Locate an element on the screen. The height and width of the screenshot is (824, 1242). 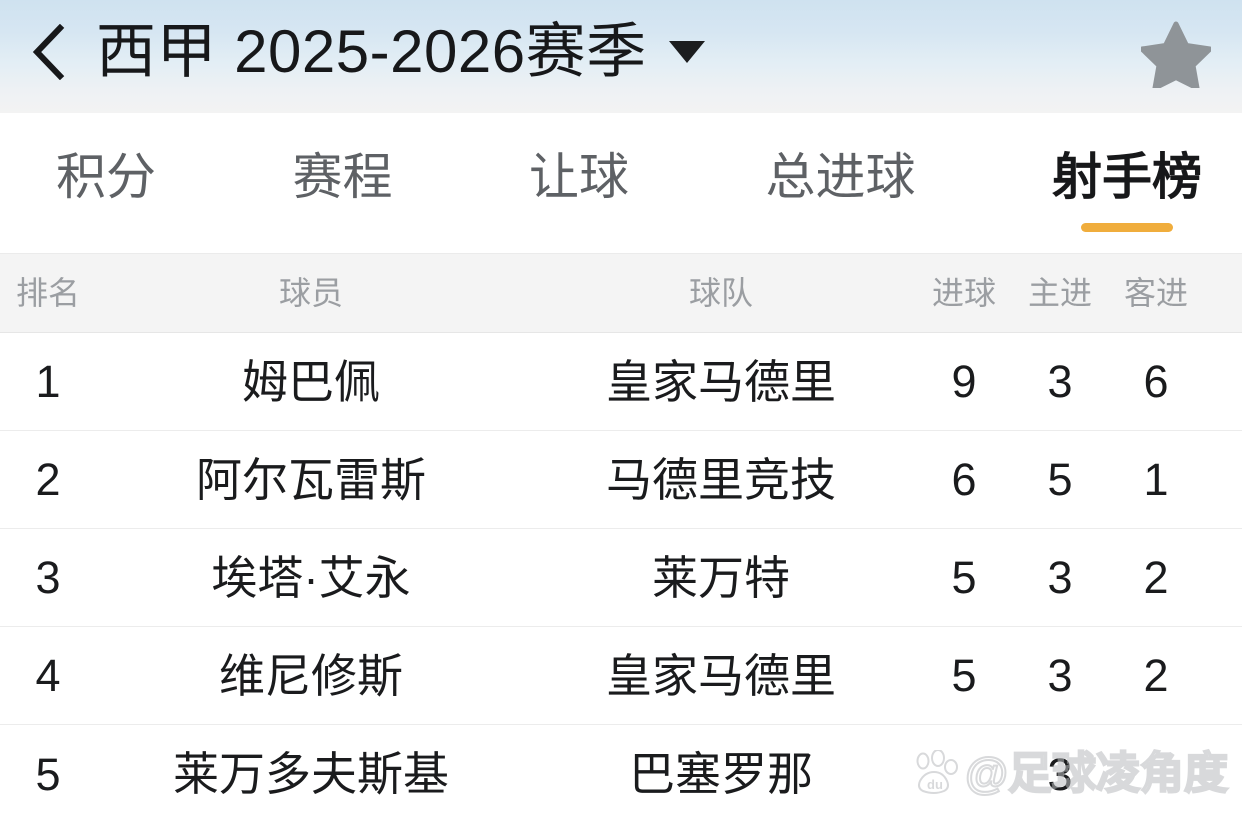
cell-away: 1 is located at coordinates (1156, 479).